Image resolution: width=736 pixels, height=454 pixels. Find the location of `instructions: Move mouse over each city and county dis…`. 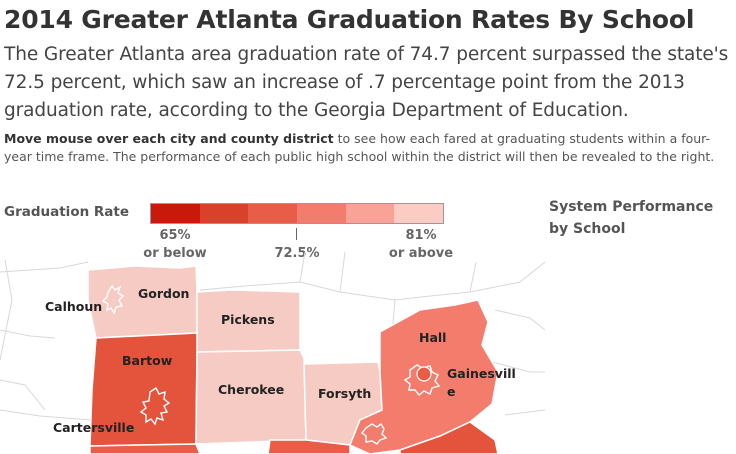

instructions: Move mouse over each city and county dis… is located at coordinates (368, 148).